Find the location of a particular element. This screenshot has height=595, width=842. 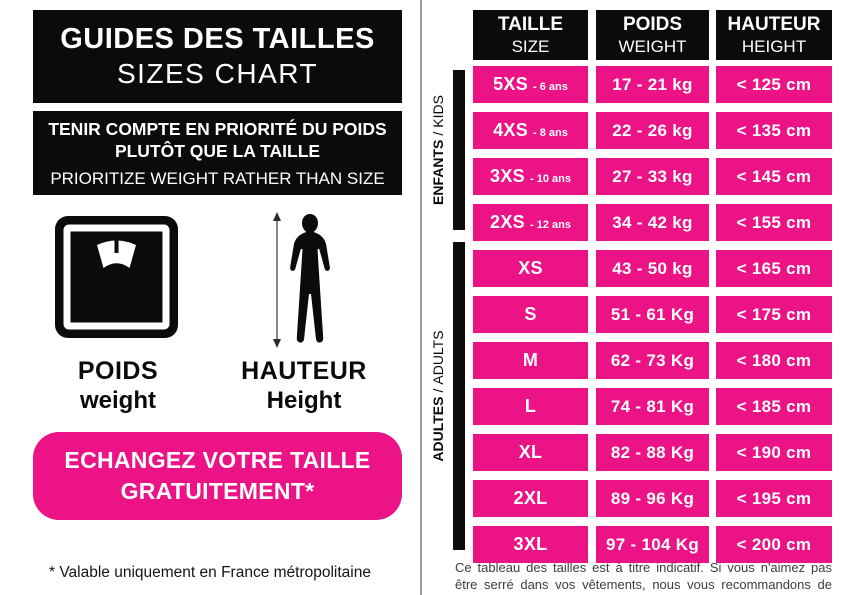

size-value: 2XS is located at coordinates (507, 222).